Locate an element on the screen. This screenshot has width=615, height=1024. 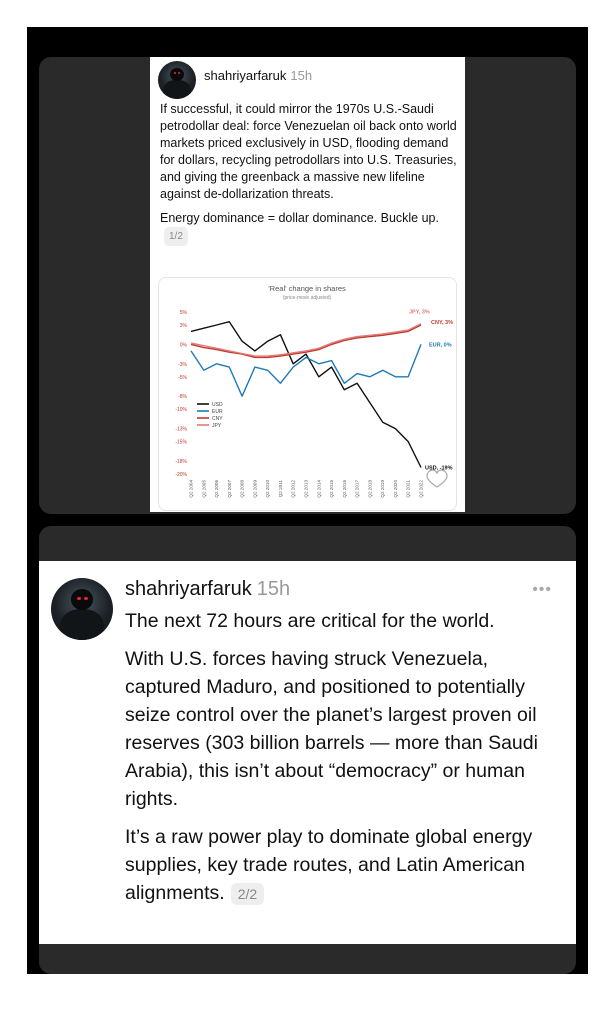
series-line-cny is located at coordinates (306, 341).